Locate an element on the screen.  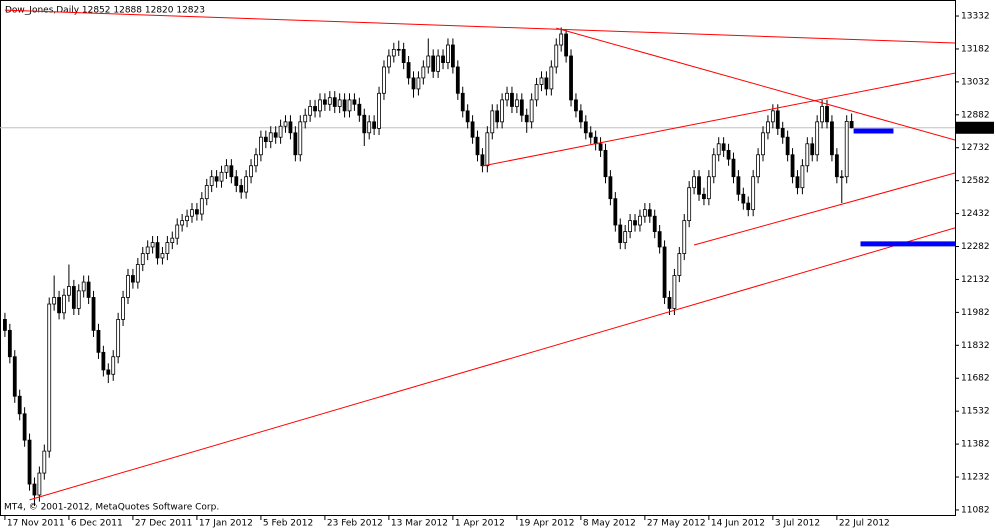
x-tick-label: 6 Dec 2011 is located at coordinates (97, 524).